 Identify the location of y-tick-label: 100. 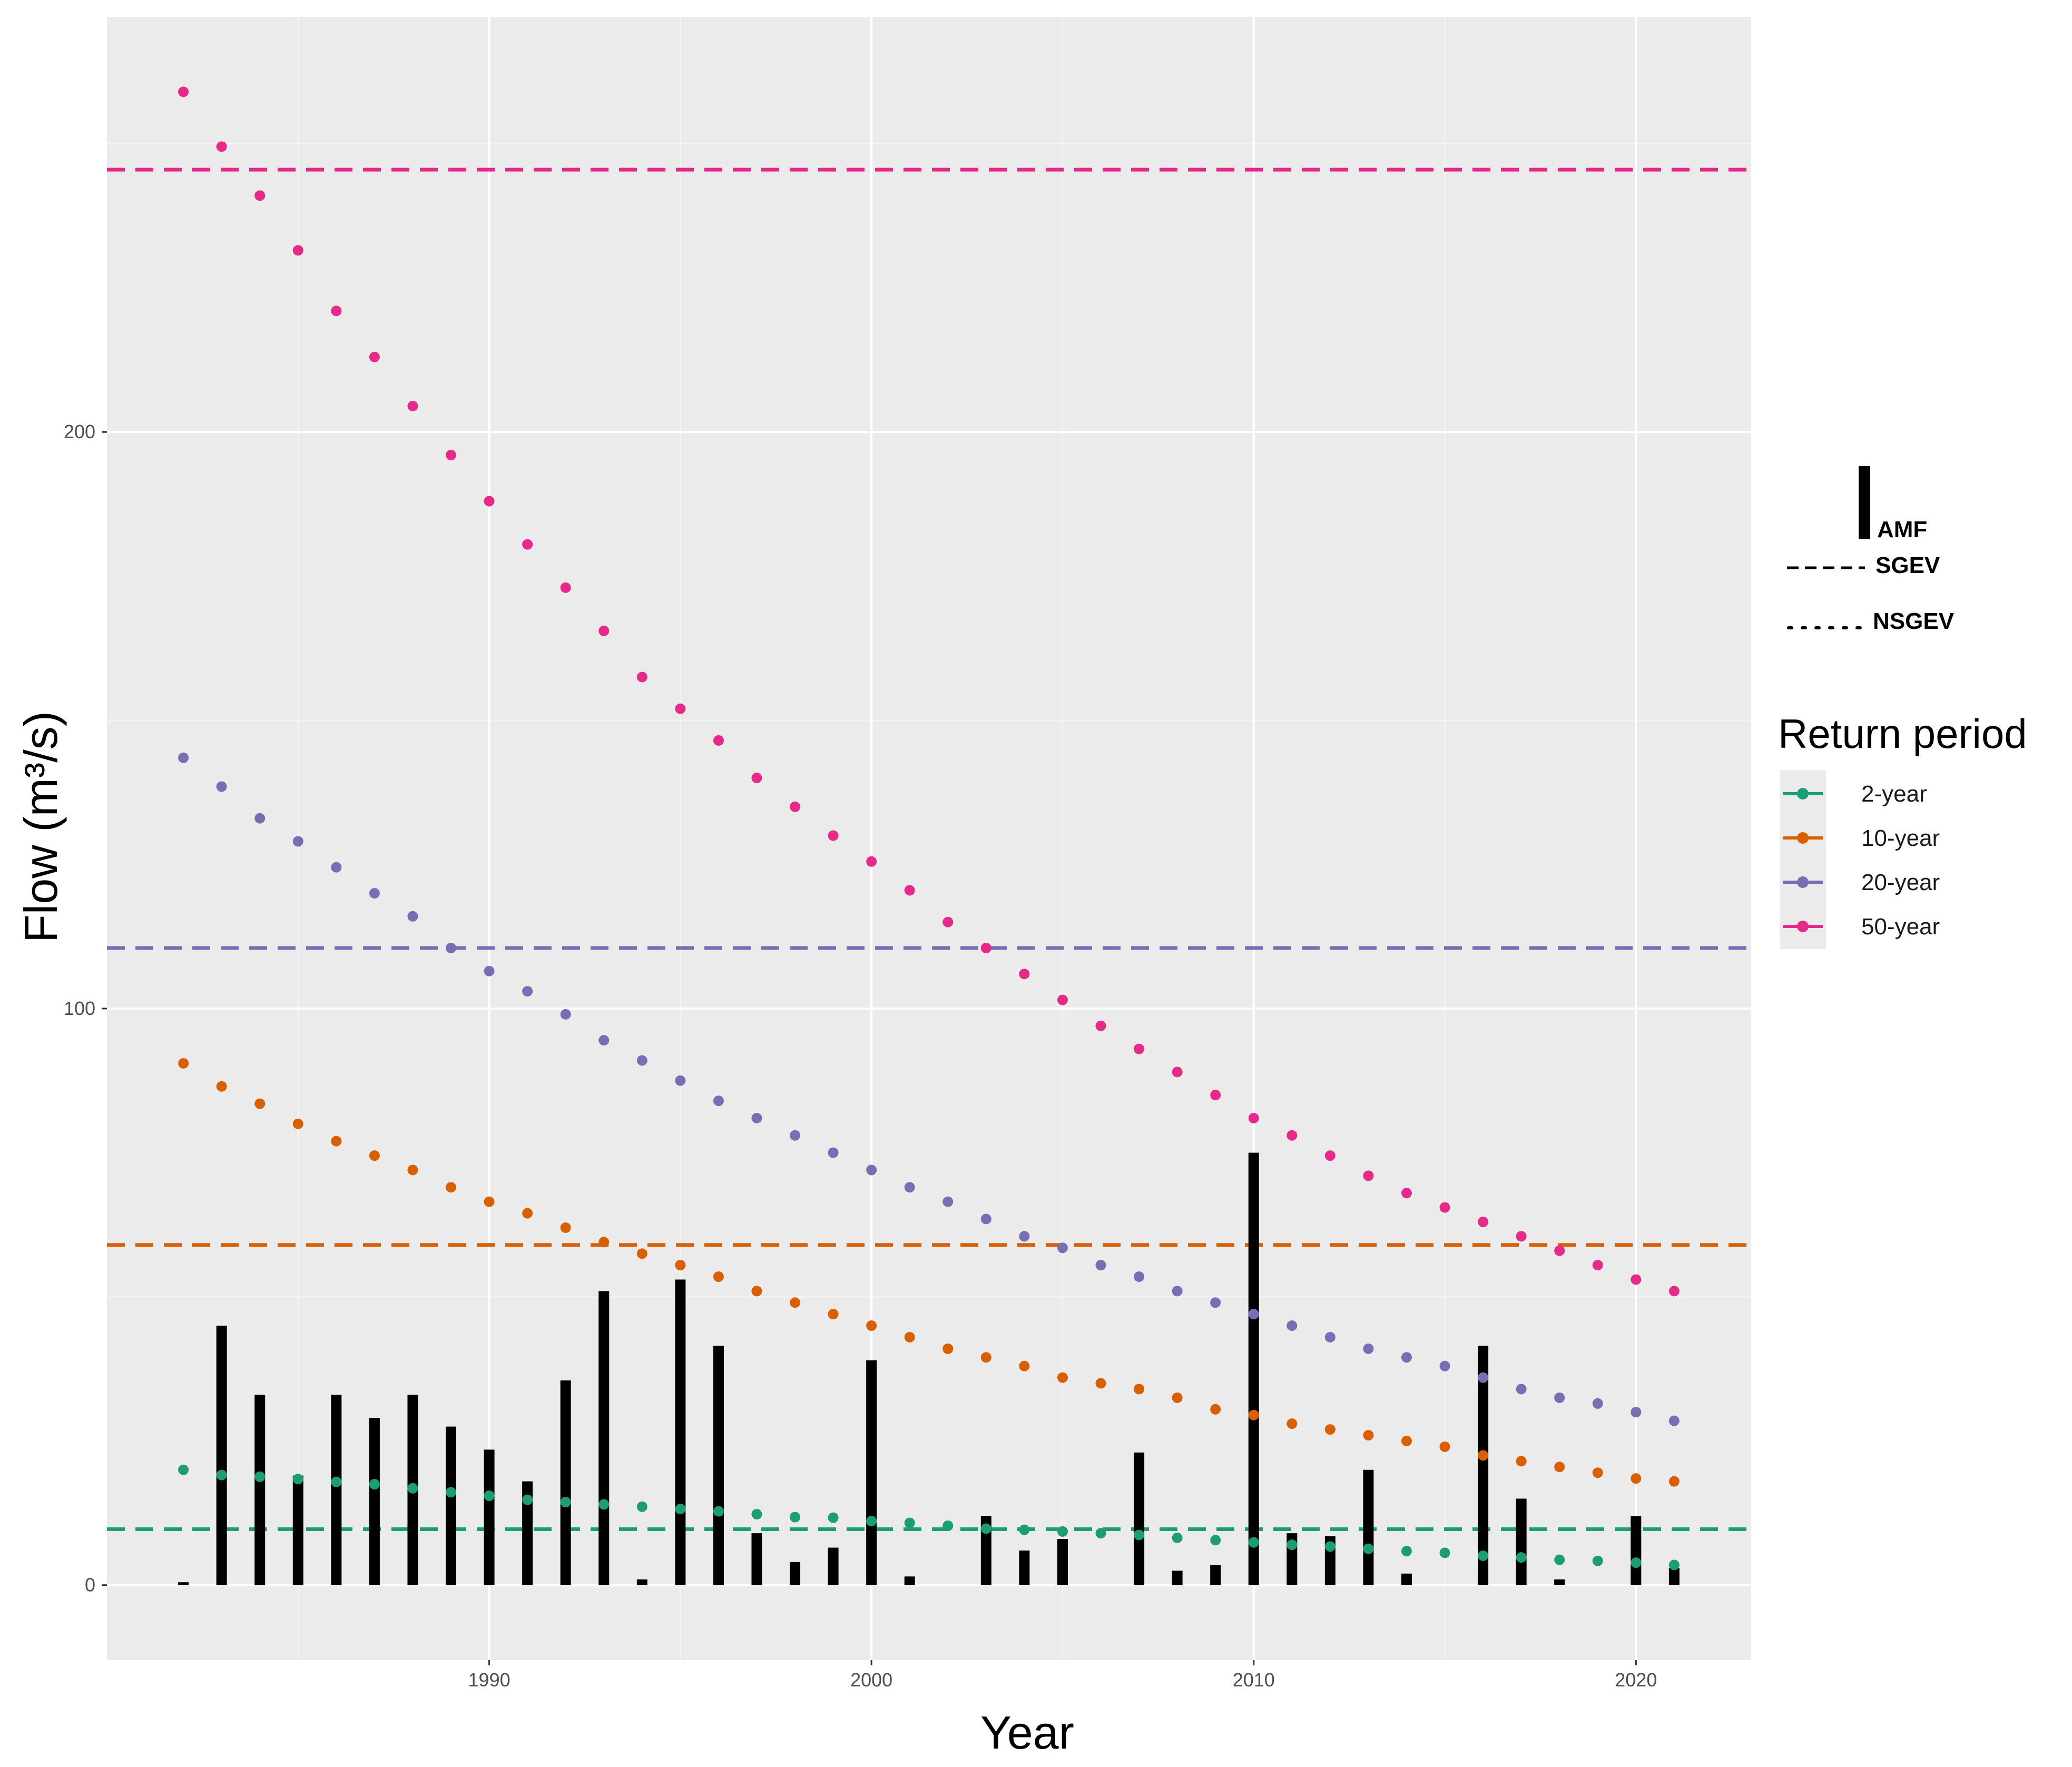
(80, 1008).